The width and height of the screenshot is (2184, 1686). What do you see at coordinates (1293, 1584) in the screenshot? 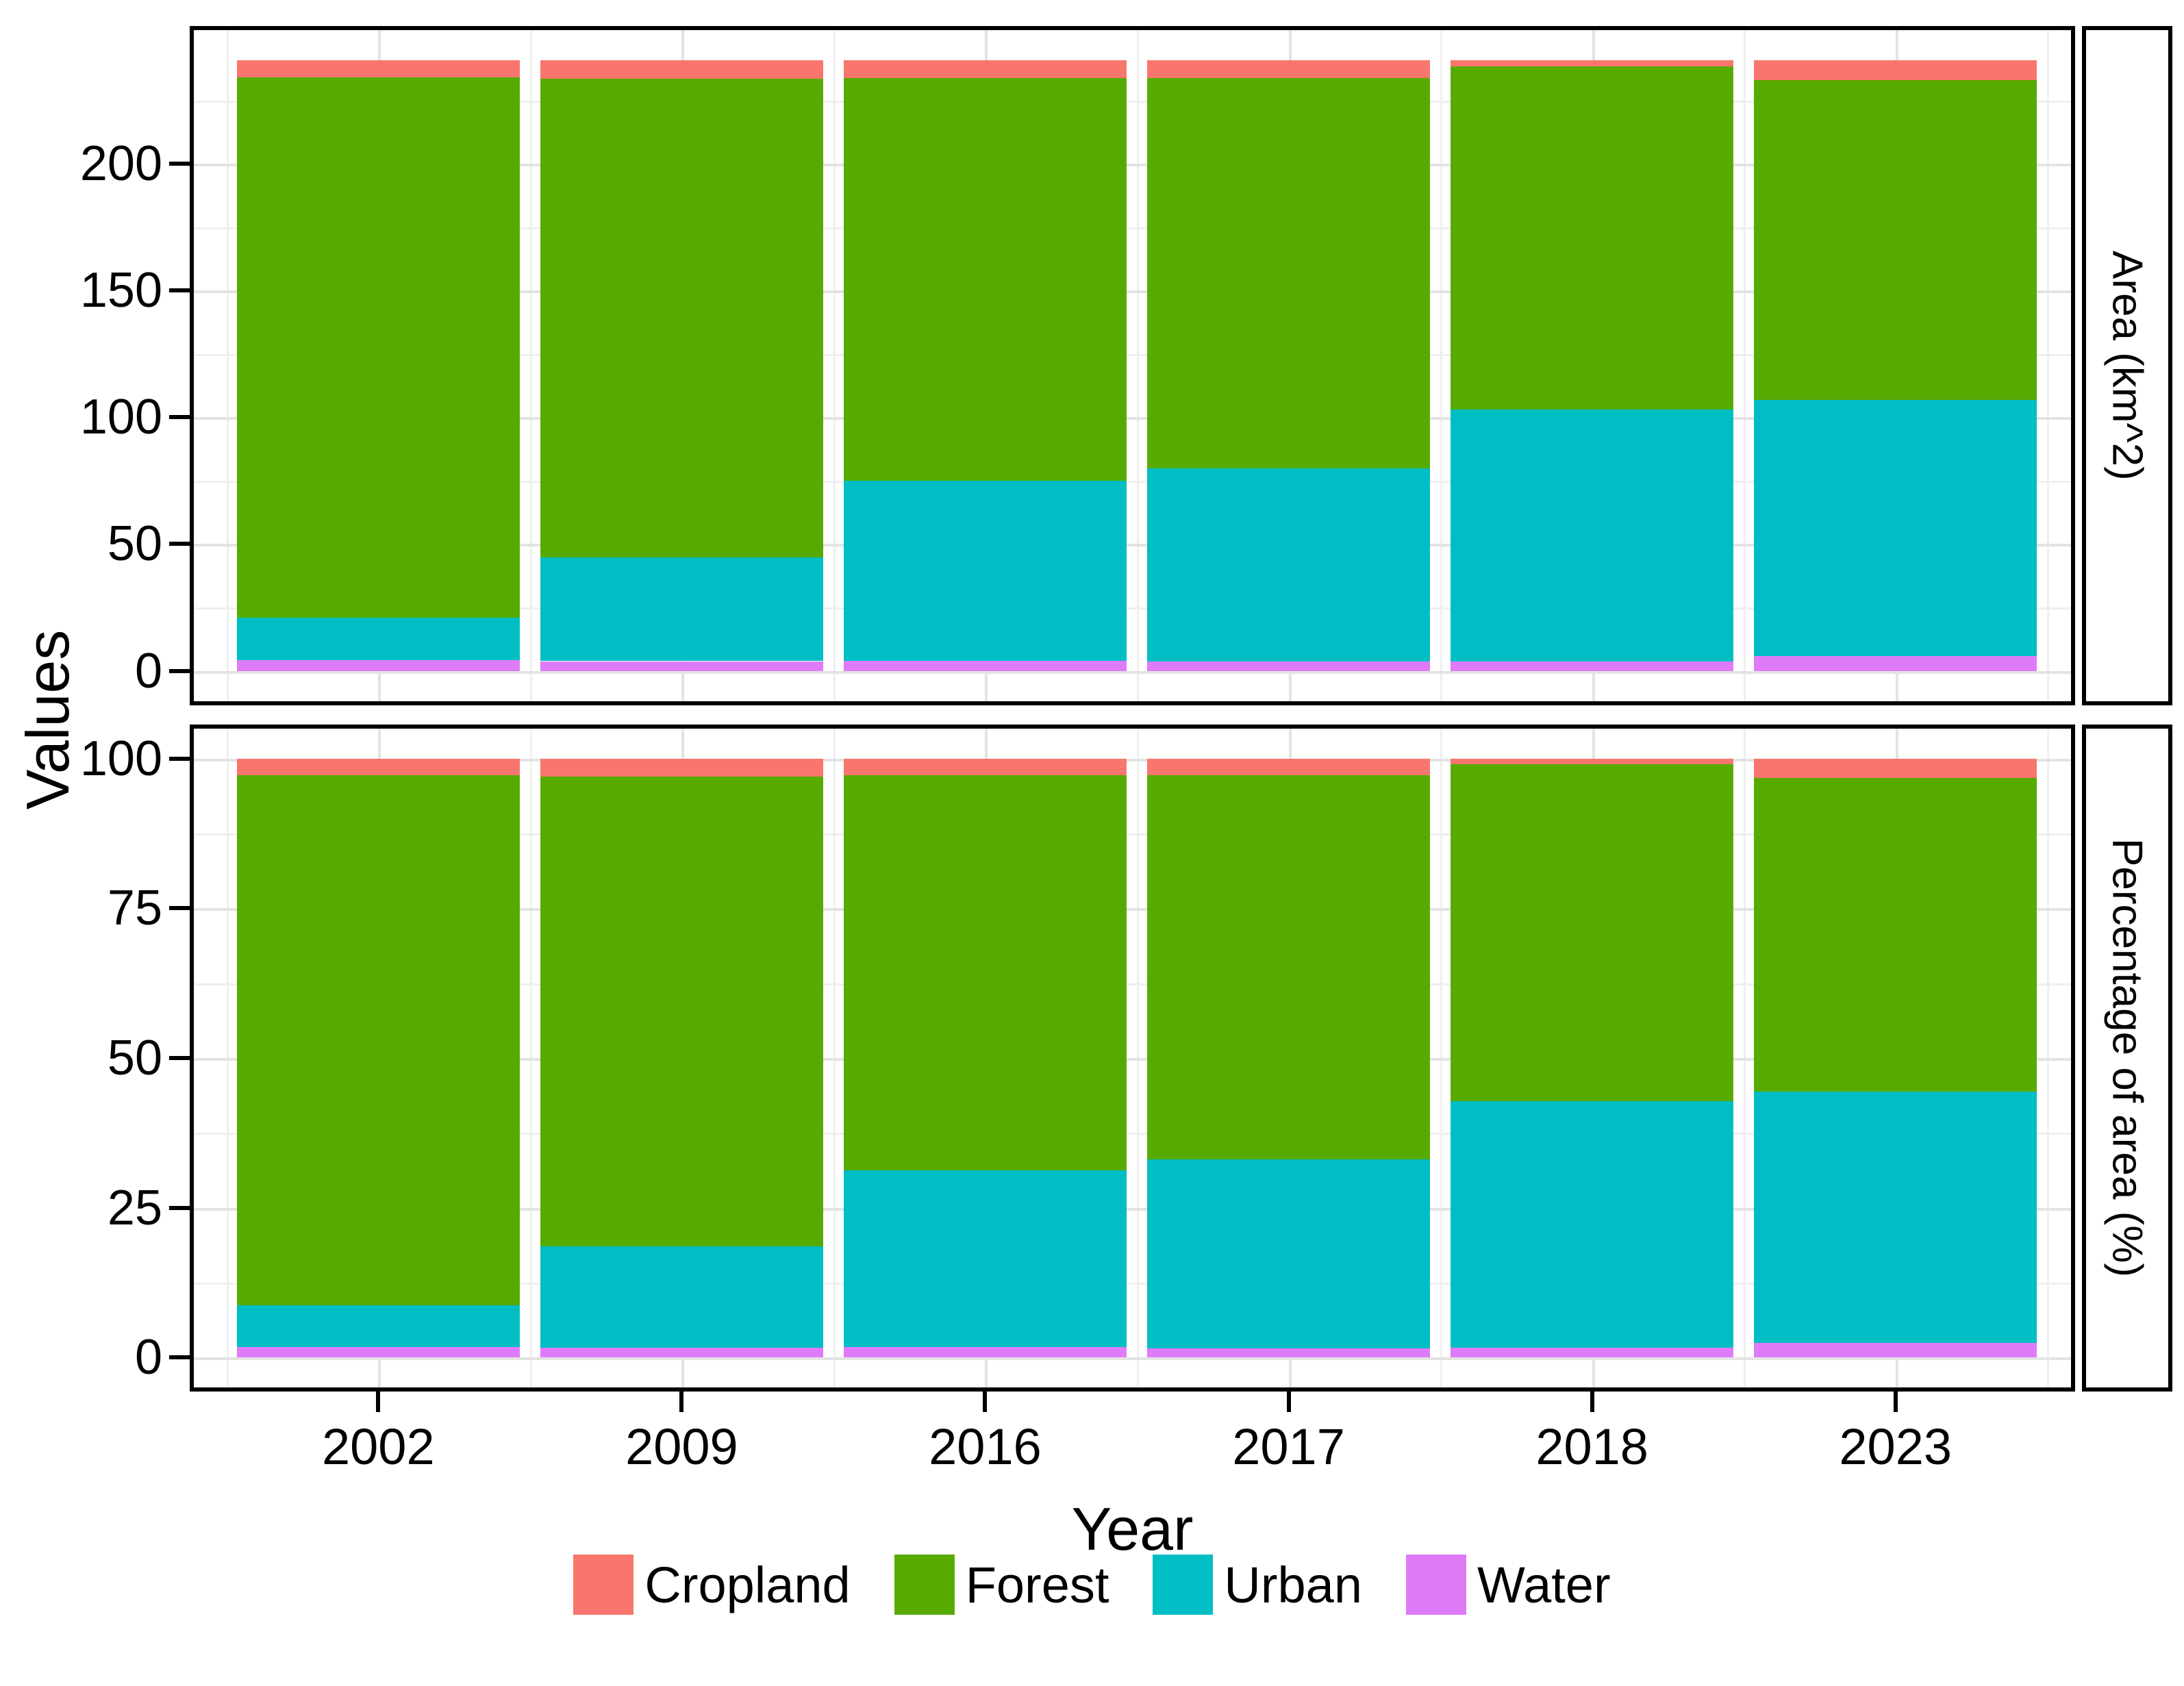
I see `legend-label: Urban` at bounding box center [1293, 1584].